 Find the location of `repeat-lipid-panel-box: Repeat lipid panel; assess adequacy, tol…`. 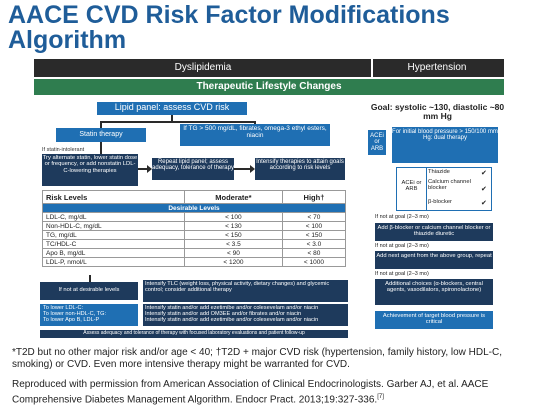

repeat-lipid-panel-box: Repeat lipid panel; assess adequacy, tol… is located at coordinates (193, 169).